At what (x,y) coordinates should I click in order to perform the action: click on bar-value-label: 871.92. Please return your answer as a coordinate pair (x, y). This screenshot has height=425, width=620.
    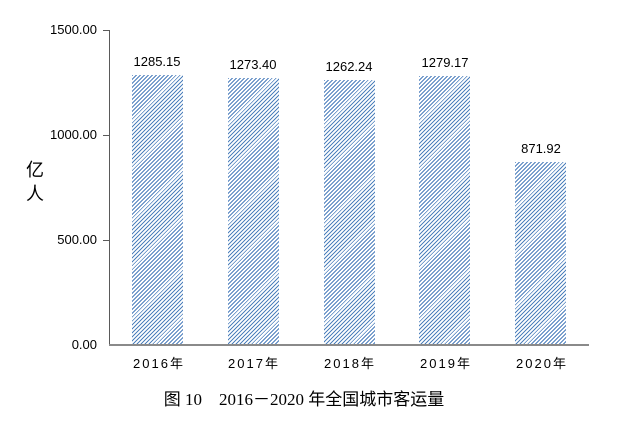
    Looking at the image, I should click on (541, 148).